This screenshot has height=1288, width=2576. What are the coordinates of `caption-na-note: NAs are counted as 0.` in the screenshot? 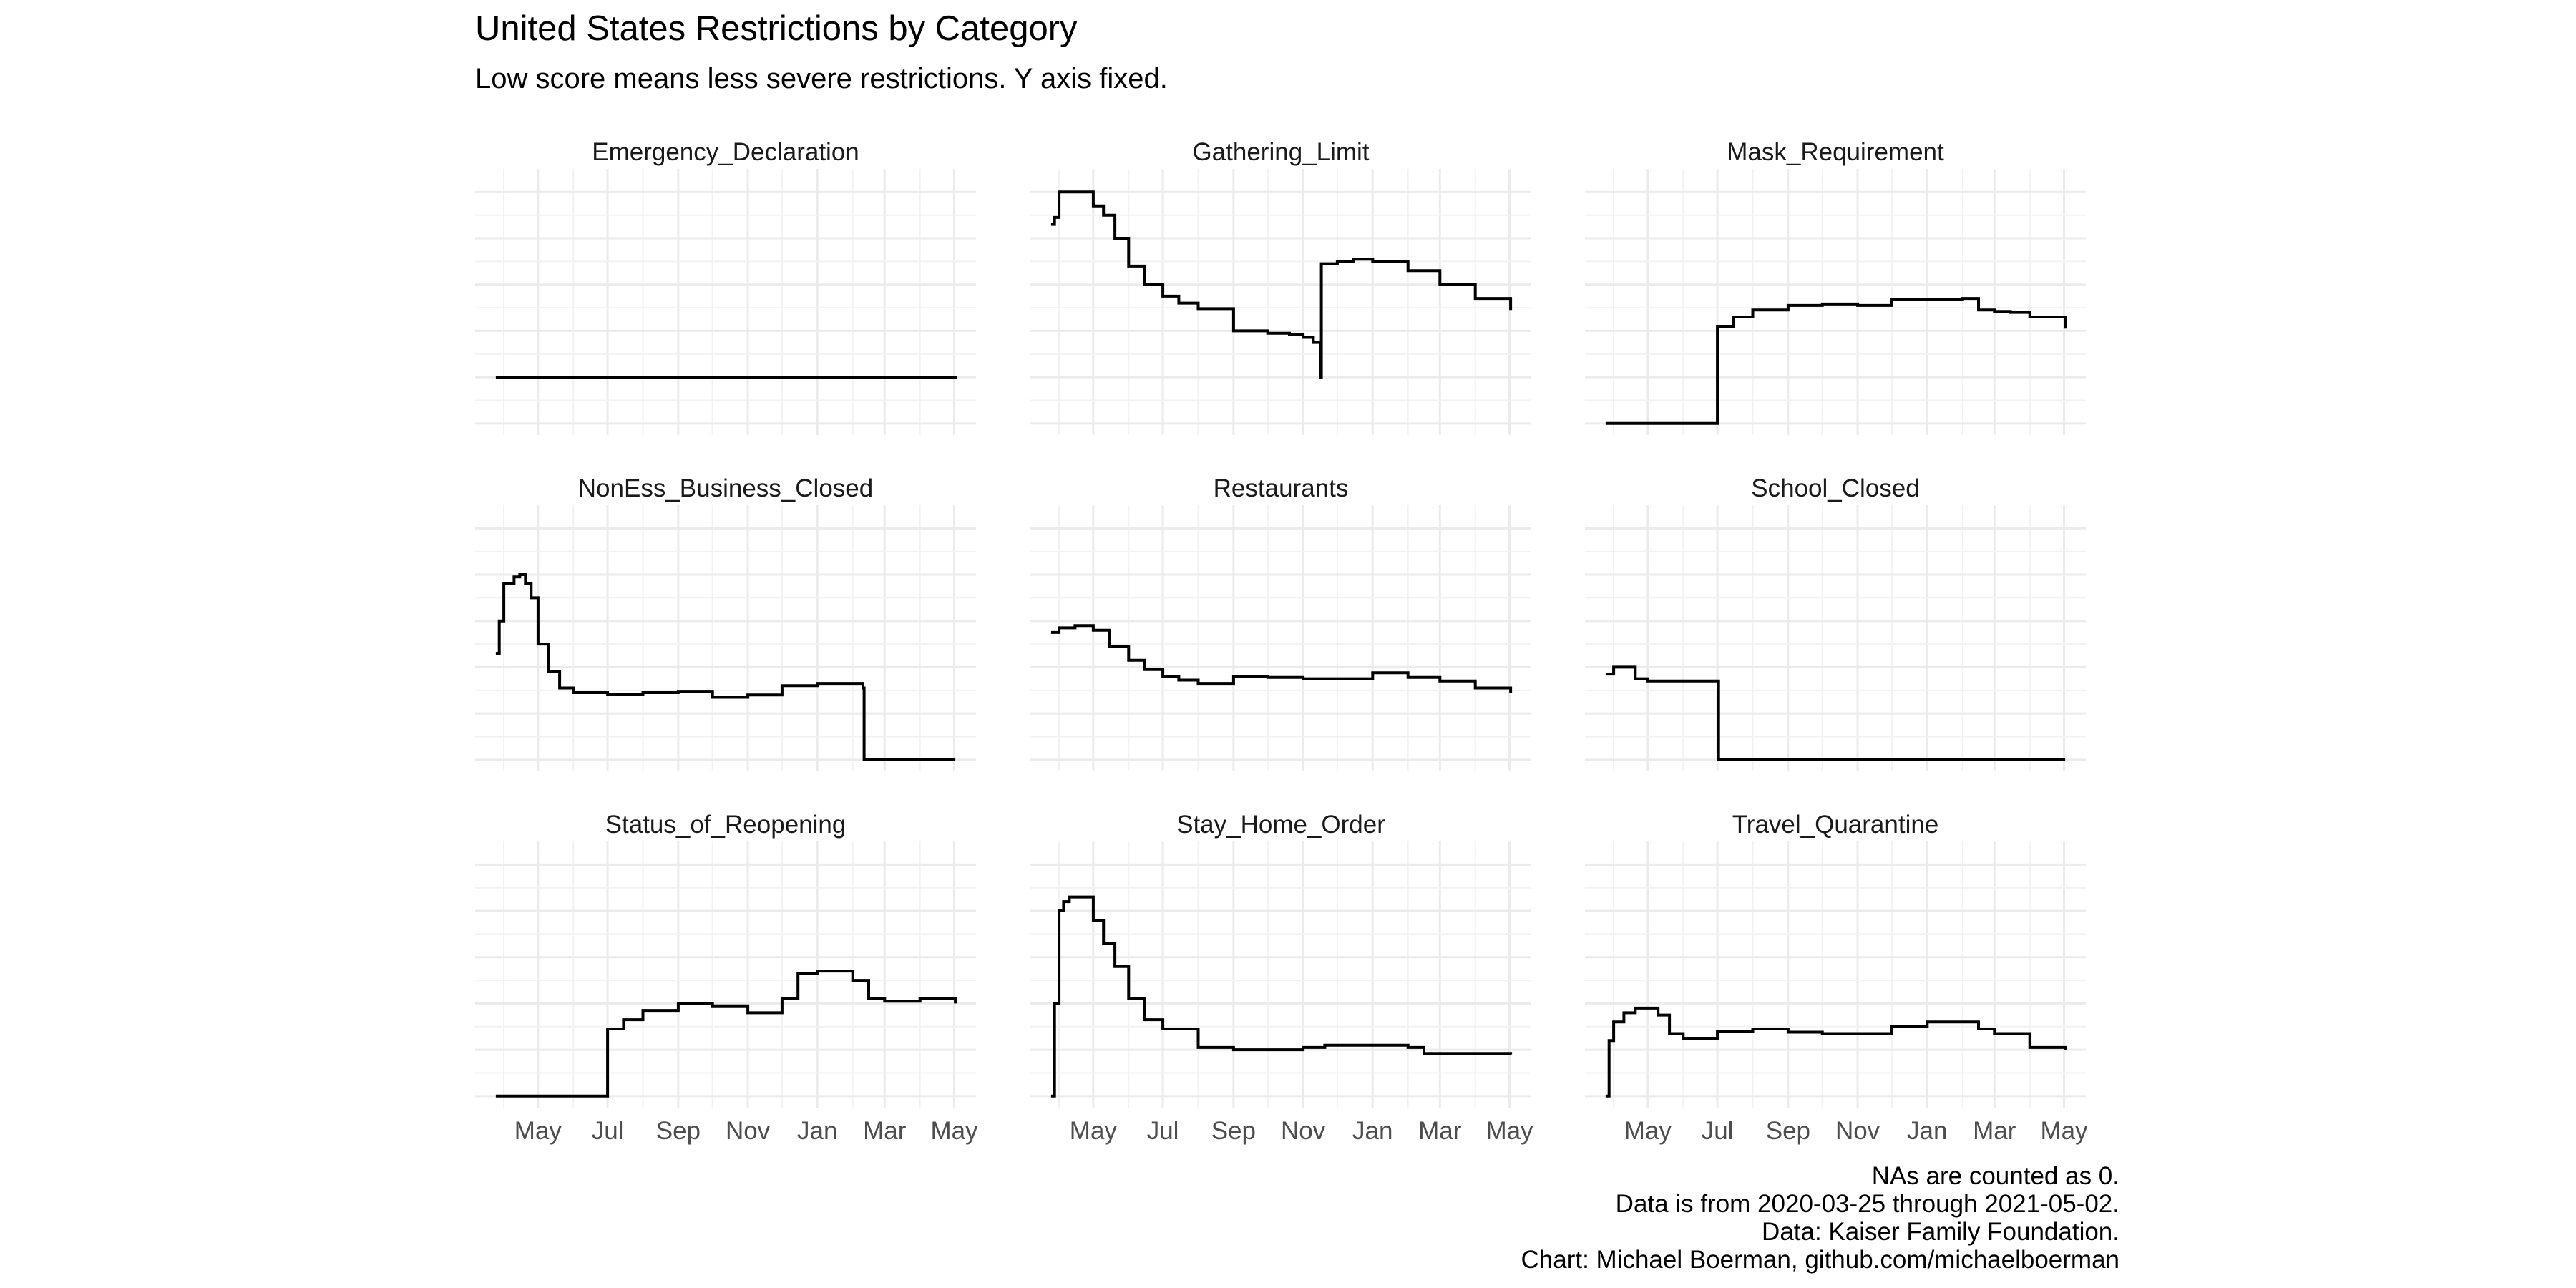 It's located at (1995, 1176).